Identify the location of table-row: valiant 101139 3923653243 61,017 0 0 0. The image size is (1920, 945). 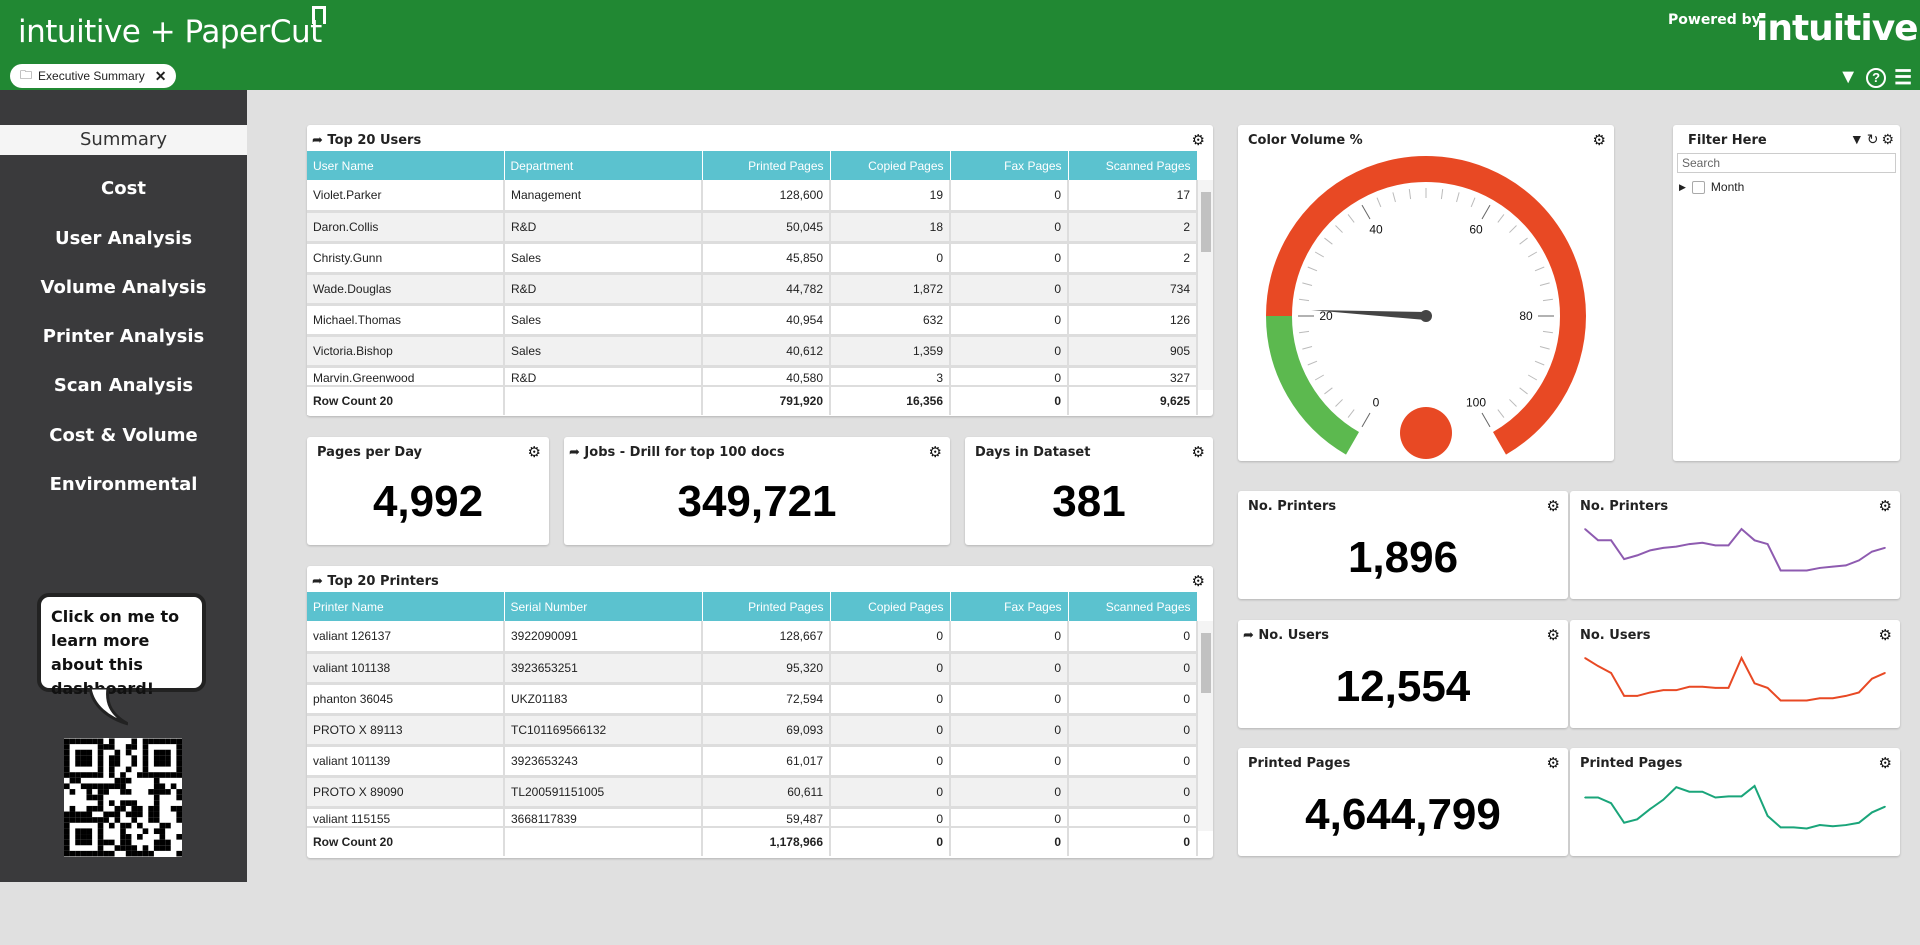
(752, 761).